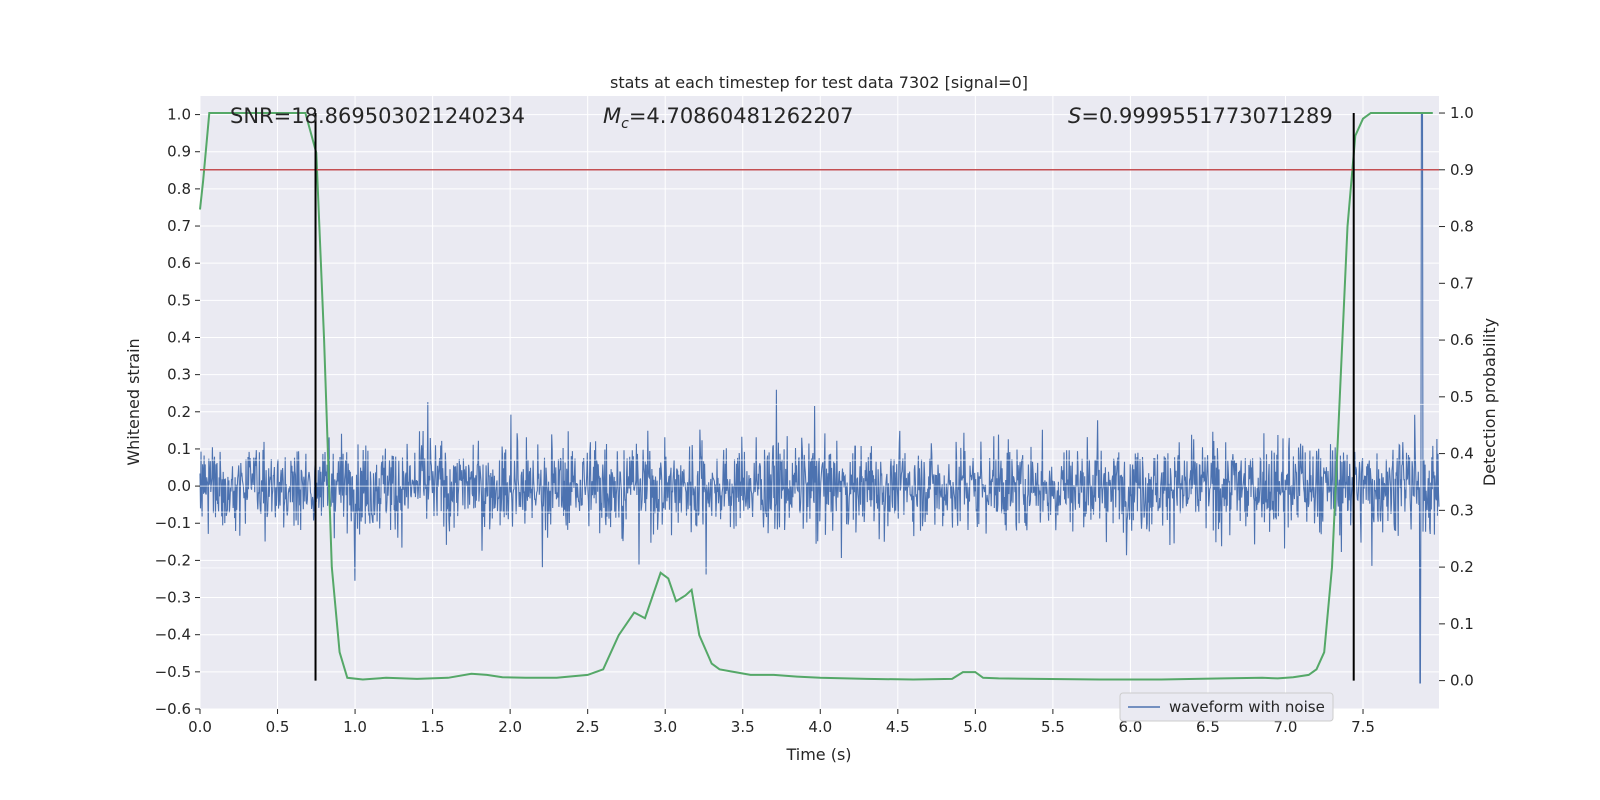 This screenshot has width=1600, height=800. Describe the element at coordinates (179, 226) in the screenshot. I see `y-tick-label: 0.7` at that location.